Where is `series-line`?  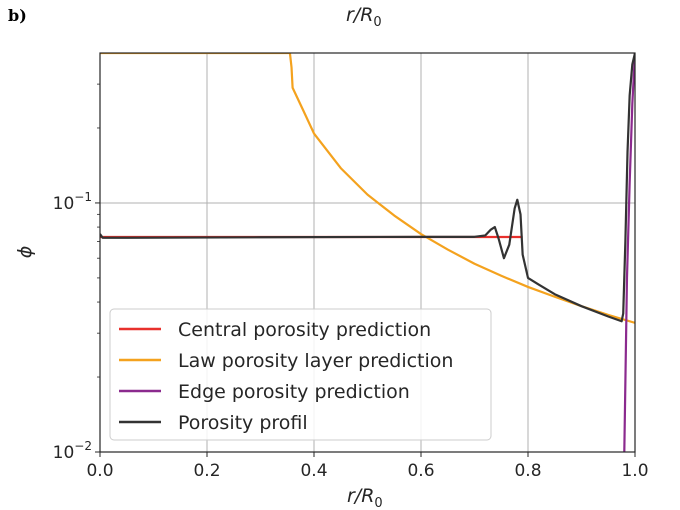
series-line is located at coordinates (629, 252).